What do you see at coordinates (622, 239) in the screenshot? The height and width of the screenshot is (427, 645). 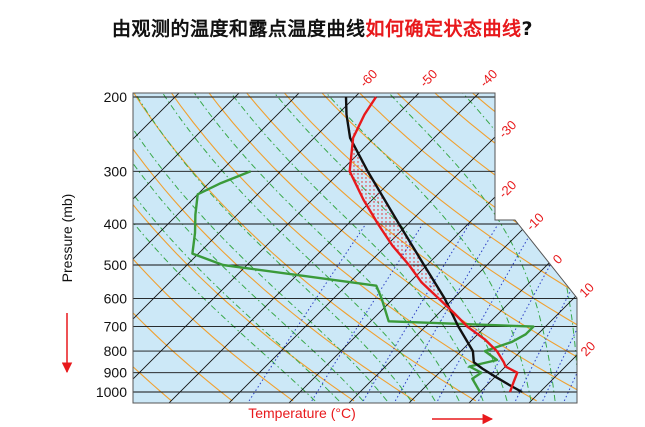 I see `moist-adiabat` at bounding box center [622, 239].